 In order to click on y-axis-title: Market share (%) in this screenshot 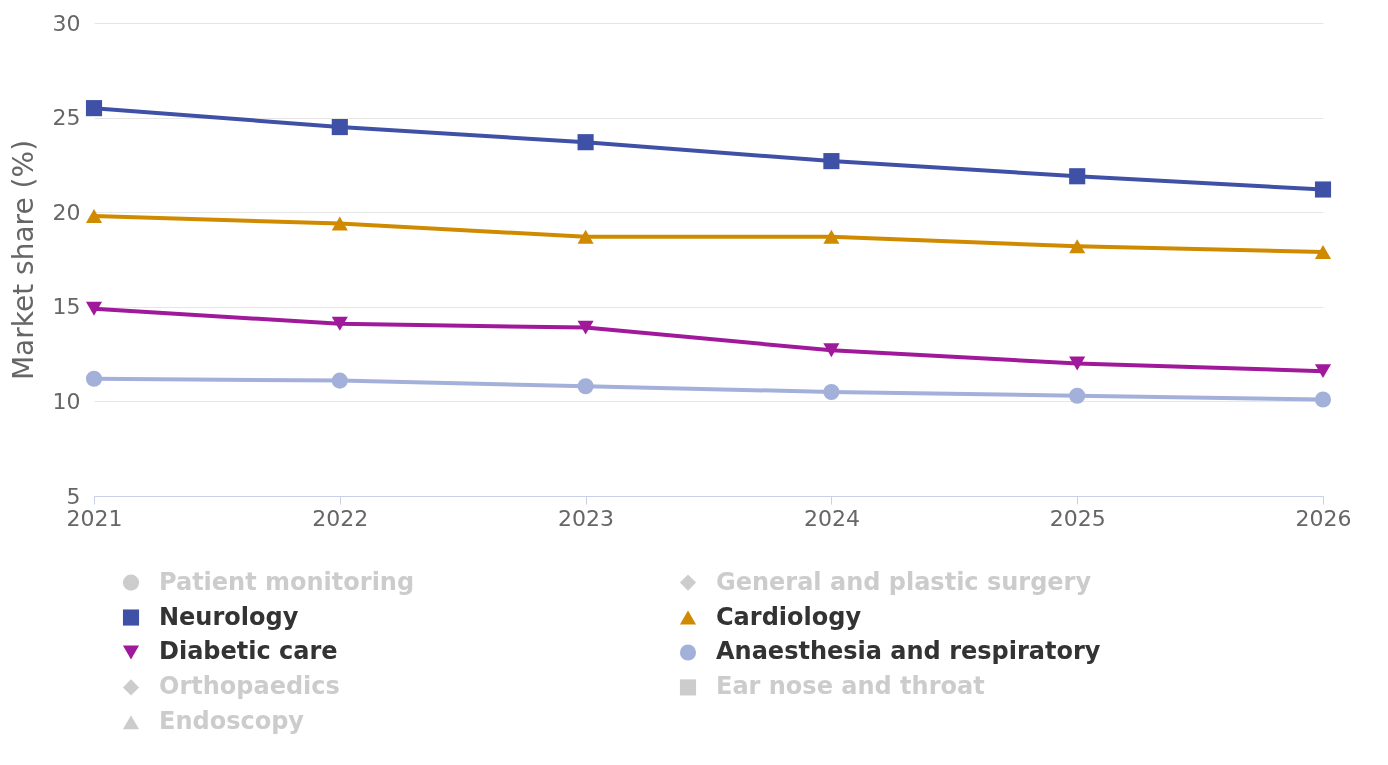, I will do `click(23, 260)`.